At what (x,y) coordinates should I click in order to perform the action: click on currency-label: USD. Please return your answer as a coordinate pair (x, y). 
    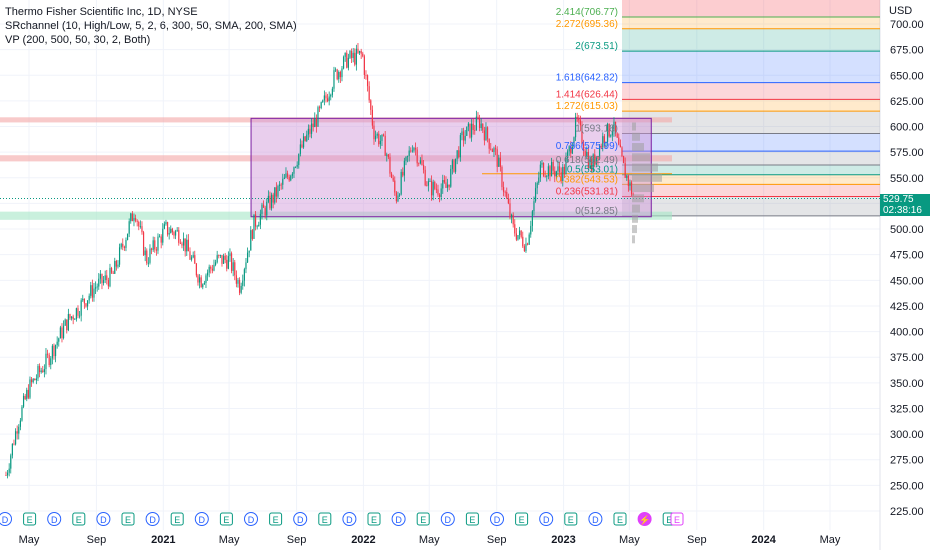
    Looking at the image, I should click on (901, 11).